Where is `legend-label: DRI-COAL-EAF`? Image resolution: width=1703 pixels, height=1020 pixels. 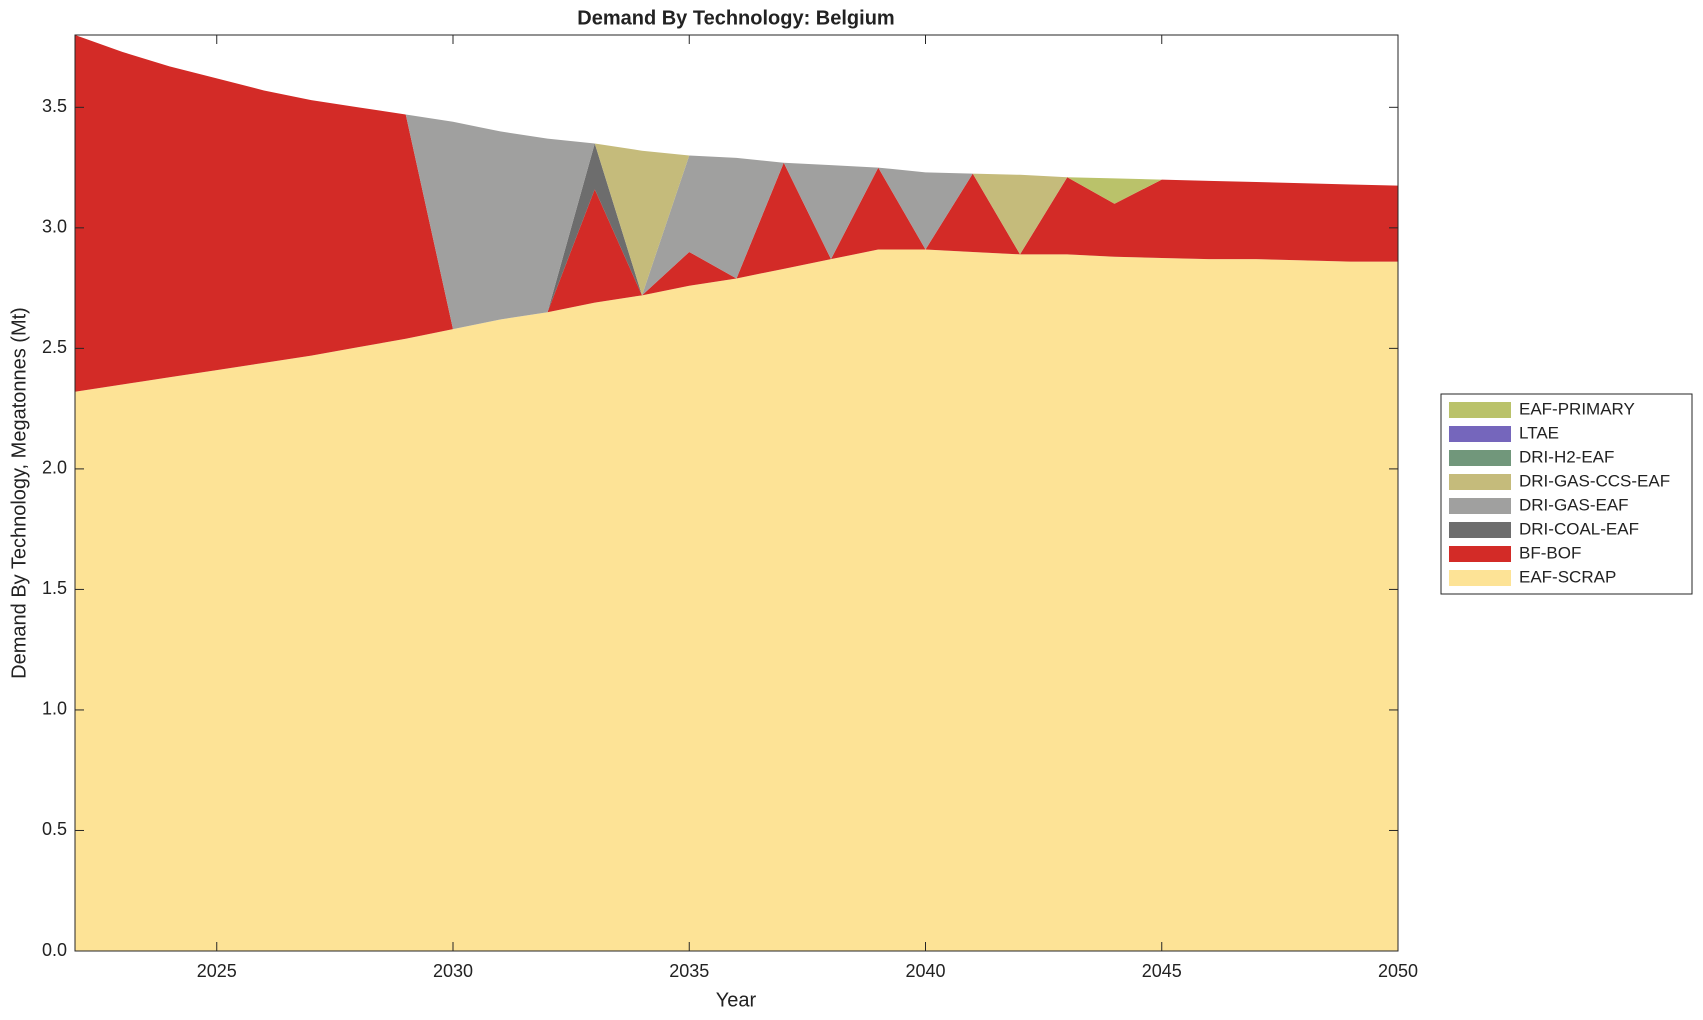 legend-label: DRI-COAL-EAF is located at coordinates (1579, 528).